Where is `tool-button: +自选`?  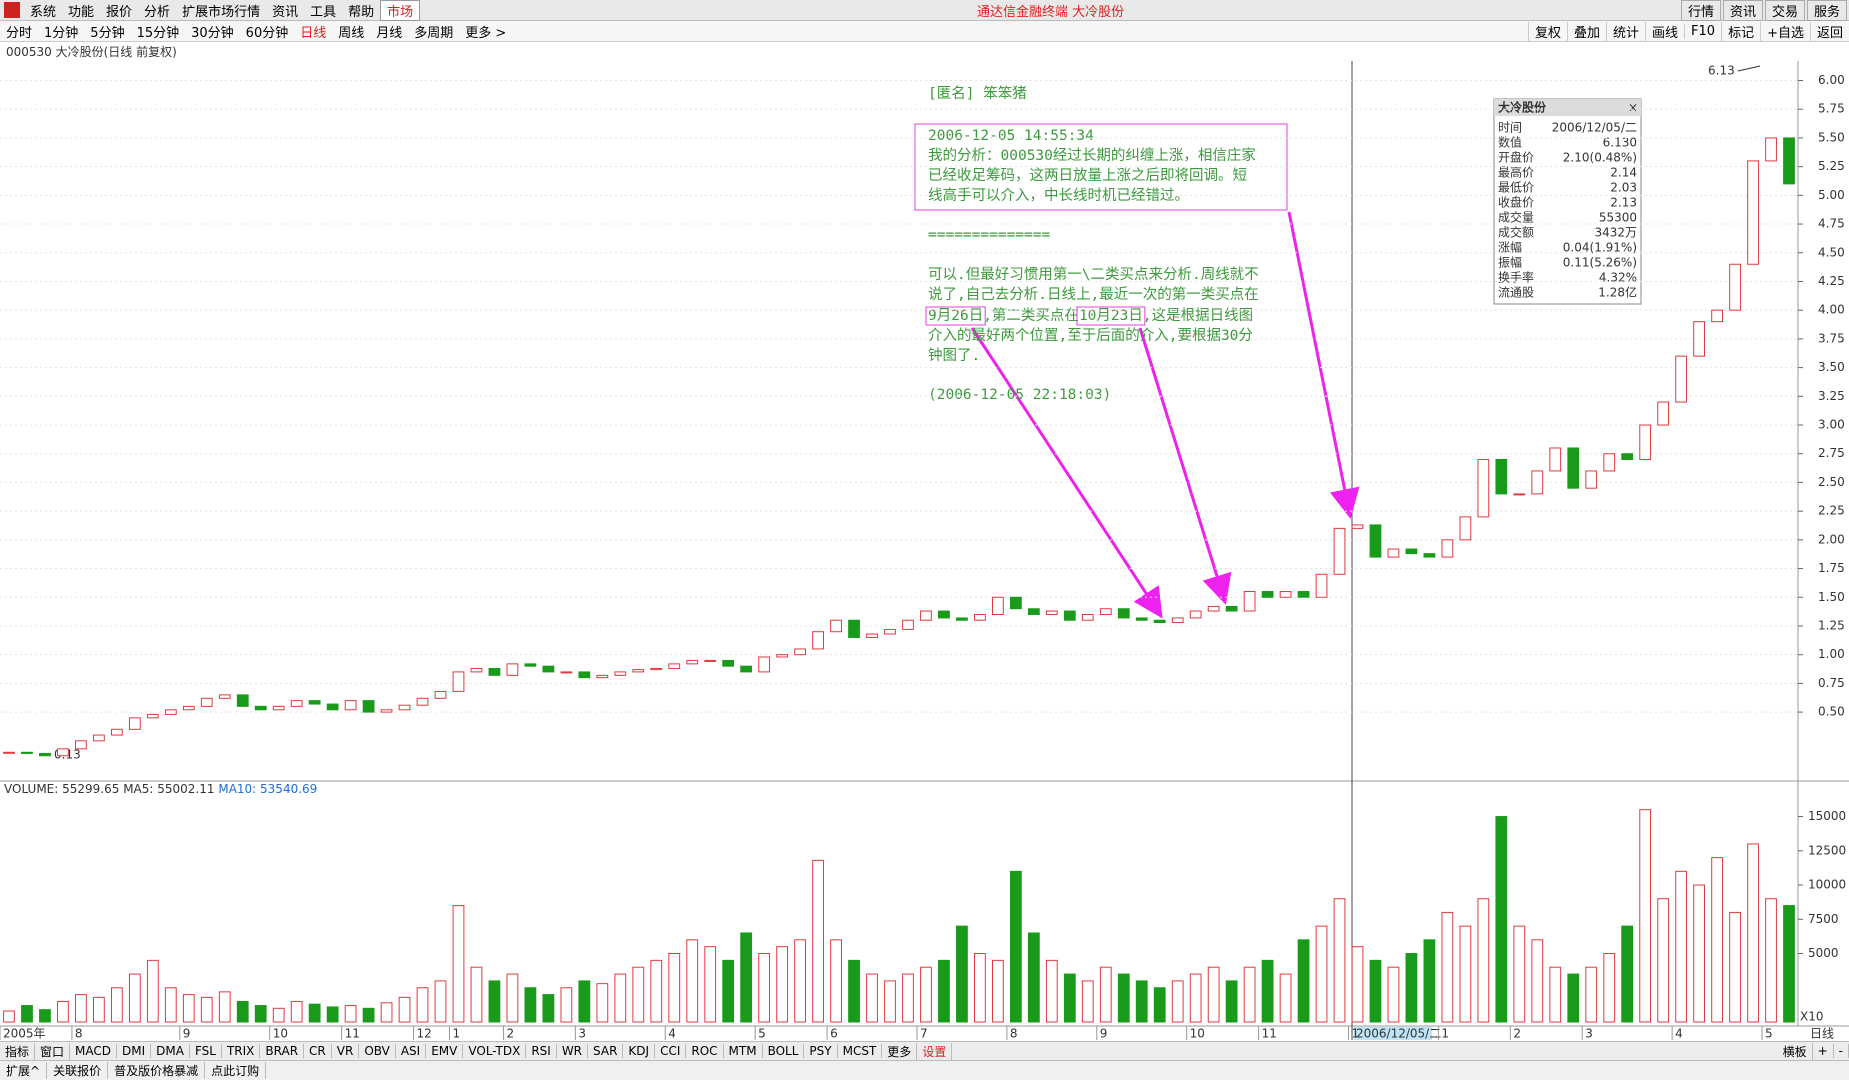 tool-button: +自选 is located at coordinates (1785, 31).